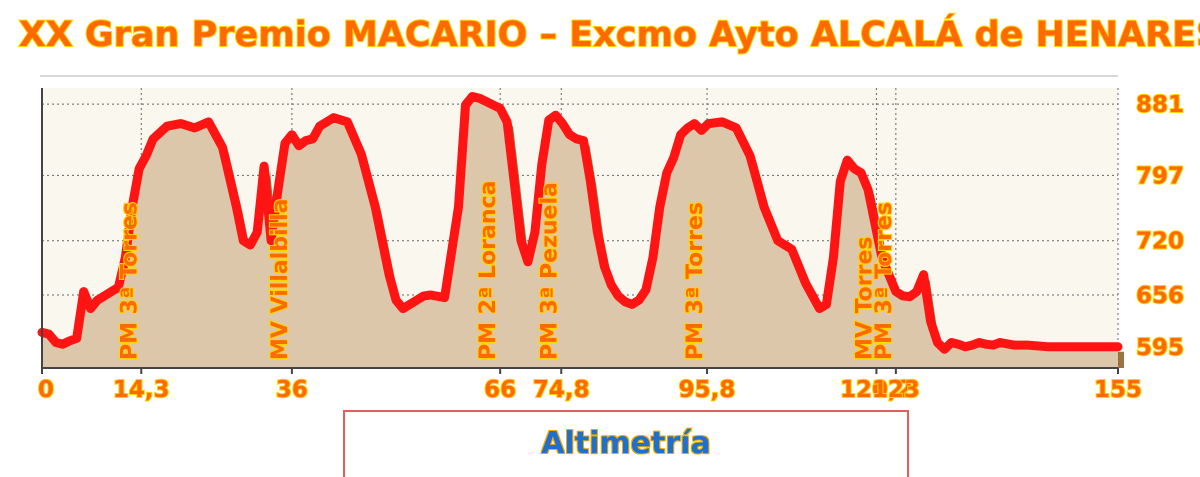 The width and height of the screenshot is (1200, 477). Describe the element at coordinates (549, 271) in the screenshot. I see `annotation-3: PM 3ª Pezuela` at that location.